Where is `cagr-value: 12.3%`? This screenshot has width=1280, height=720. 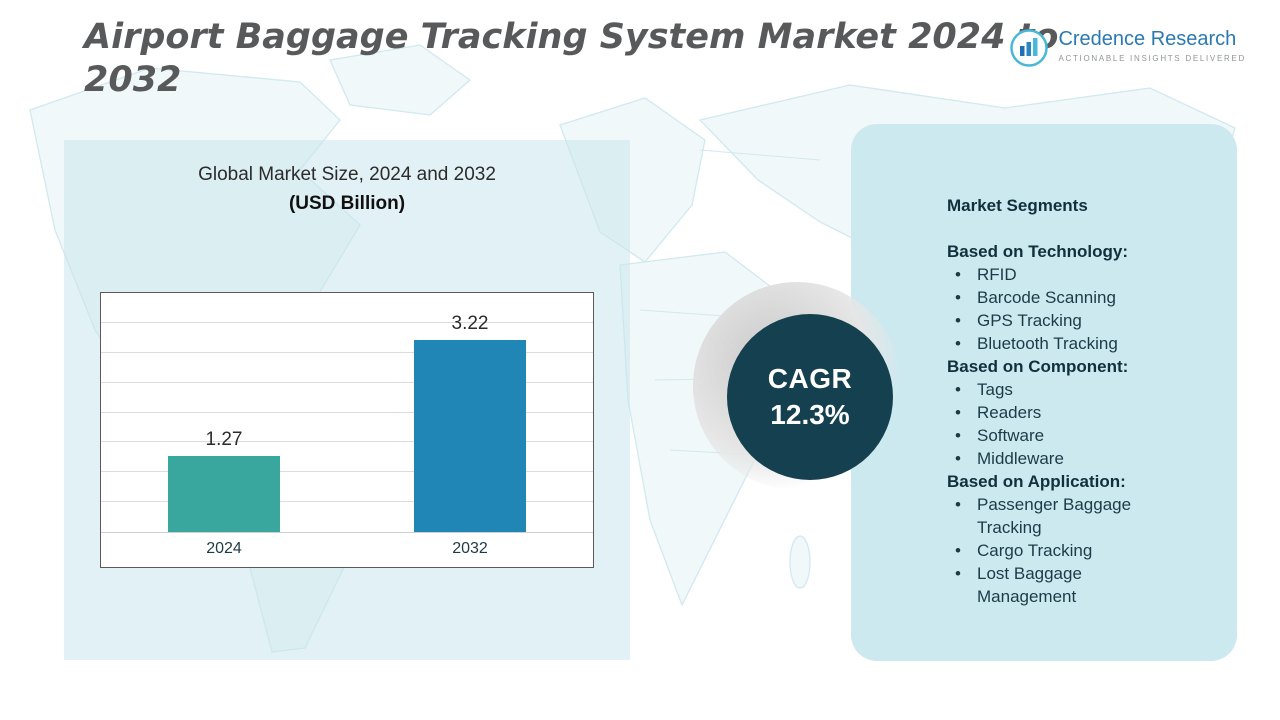 cagr-value: 12.3% is located at coordinates (810, 414).